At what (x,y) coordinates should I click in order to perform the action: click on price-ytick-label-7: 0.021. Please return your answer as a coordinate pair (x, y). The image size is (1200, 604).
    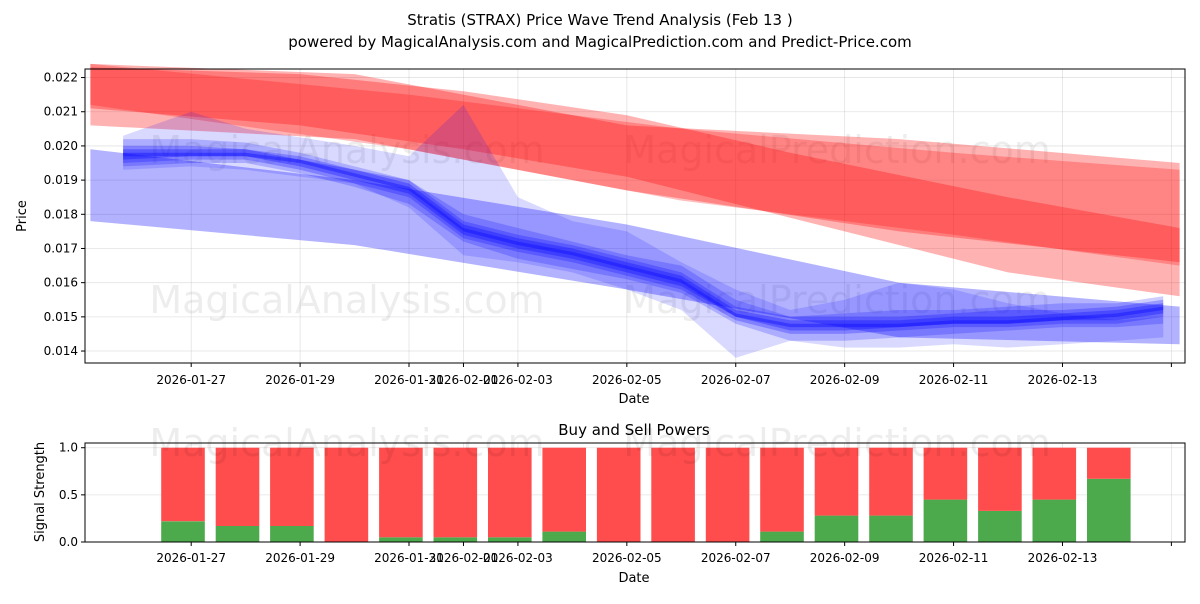
    Looking at the image, I should click on (61, 112).